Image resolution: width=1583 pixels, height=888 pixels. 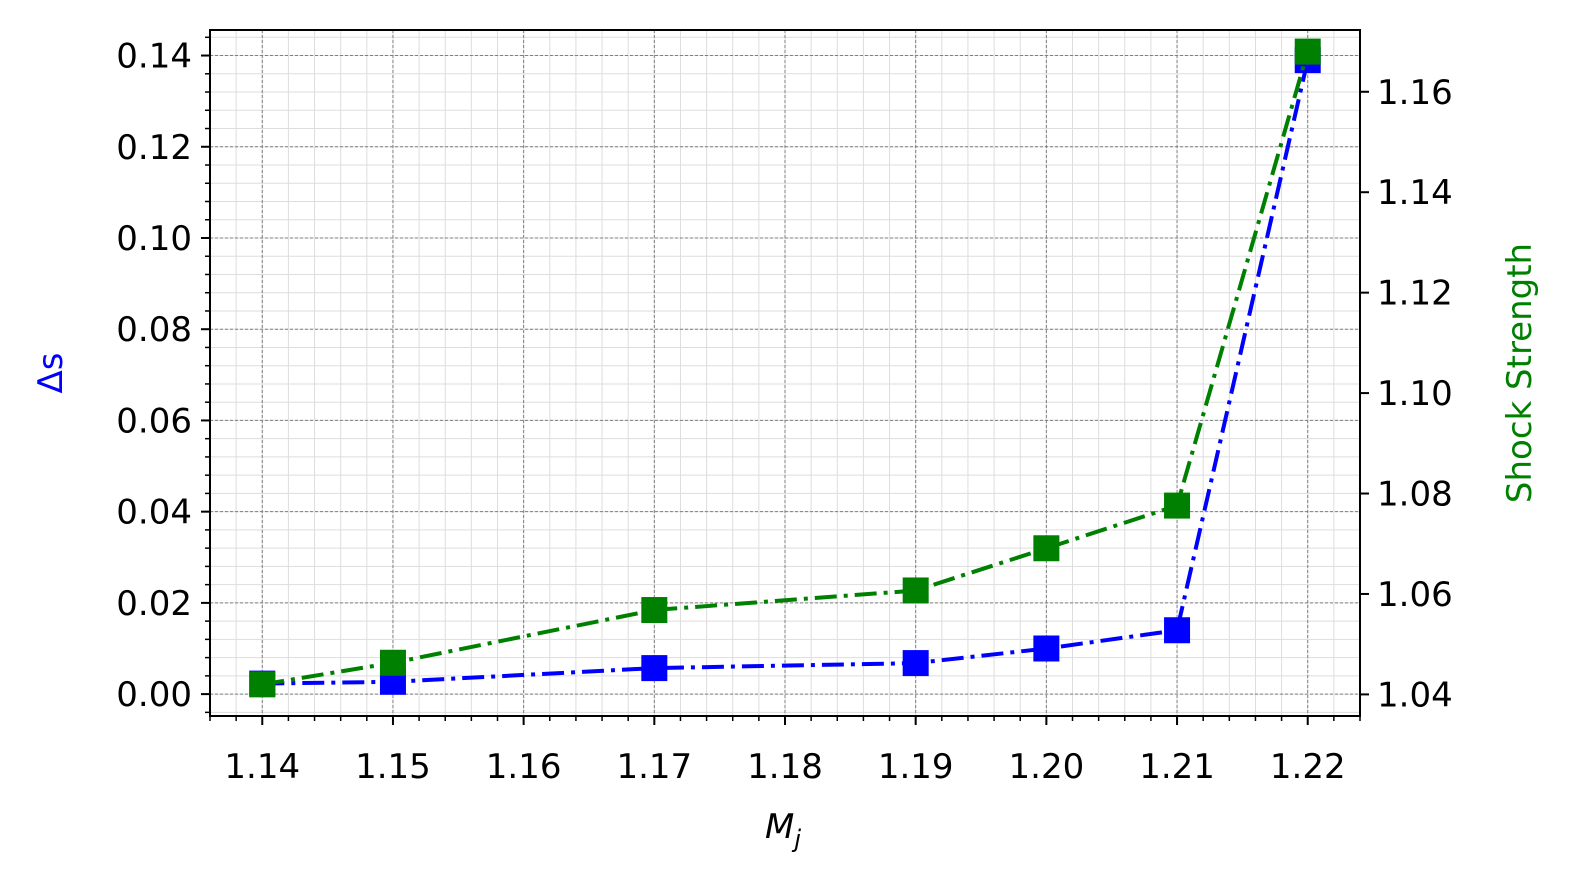 What do you see at coordinates (1415, 695) in the screenshot?
I see `right-tick-label: 1.04` at bounding box center [1415, 695].